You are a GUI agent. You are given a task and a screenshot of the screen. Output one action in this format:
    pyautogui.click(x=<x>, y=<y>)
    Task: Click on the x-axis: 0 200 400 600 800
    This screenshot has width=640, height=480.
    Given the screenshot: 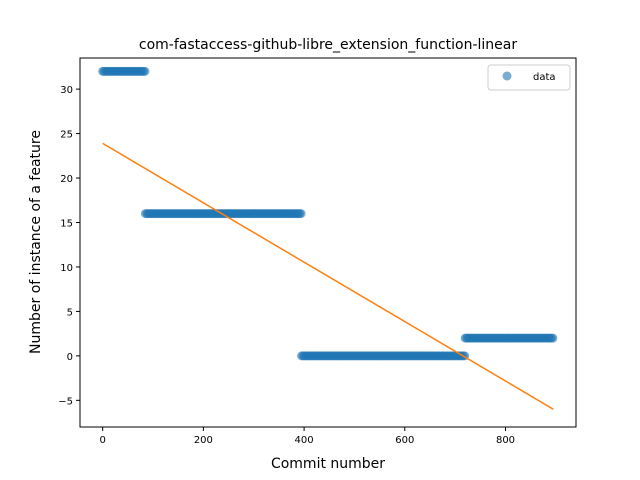 What is the action you would take?
    pyautogui.click(x=307, y=436)
    